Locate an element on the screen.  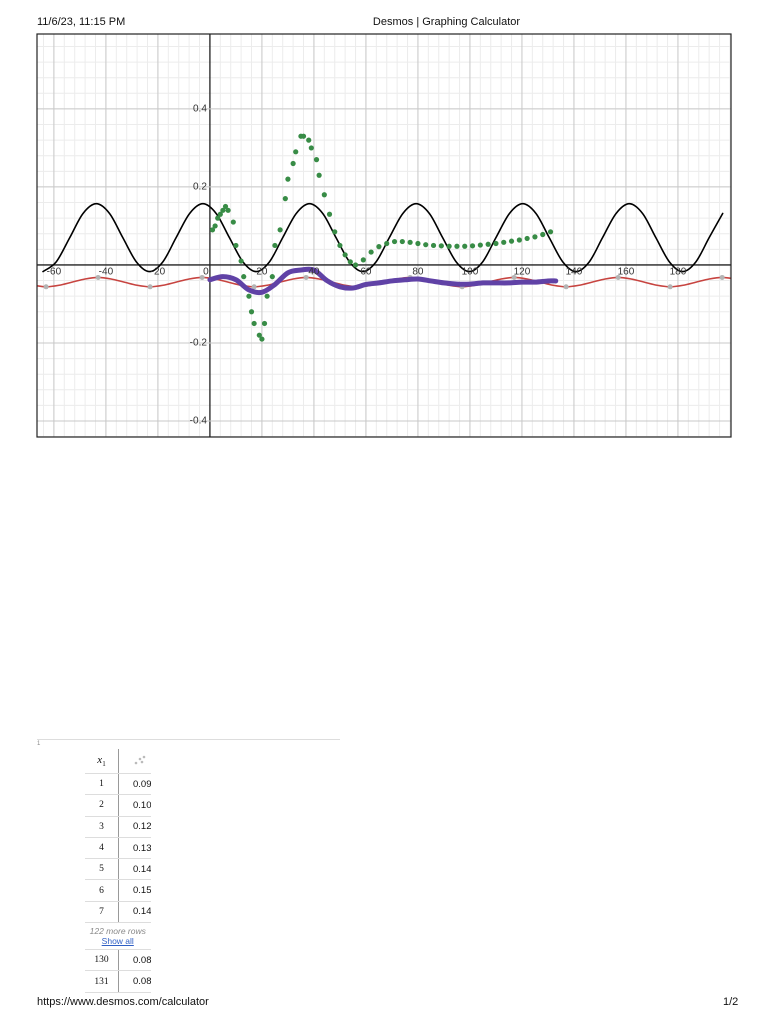
x-value: 2 is located at coordinates (101, 805).